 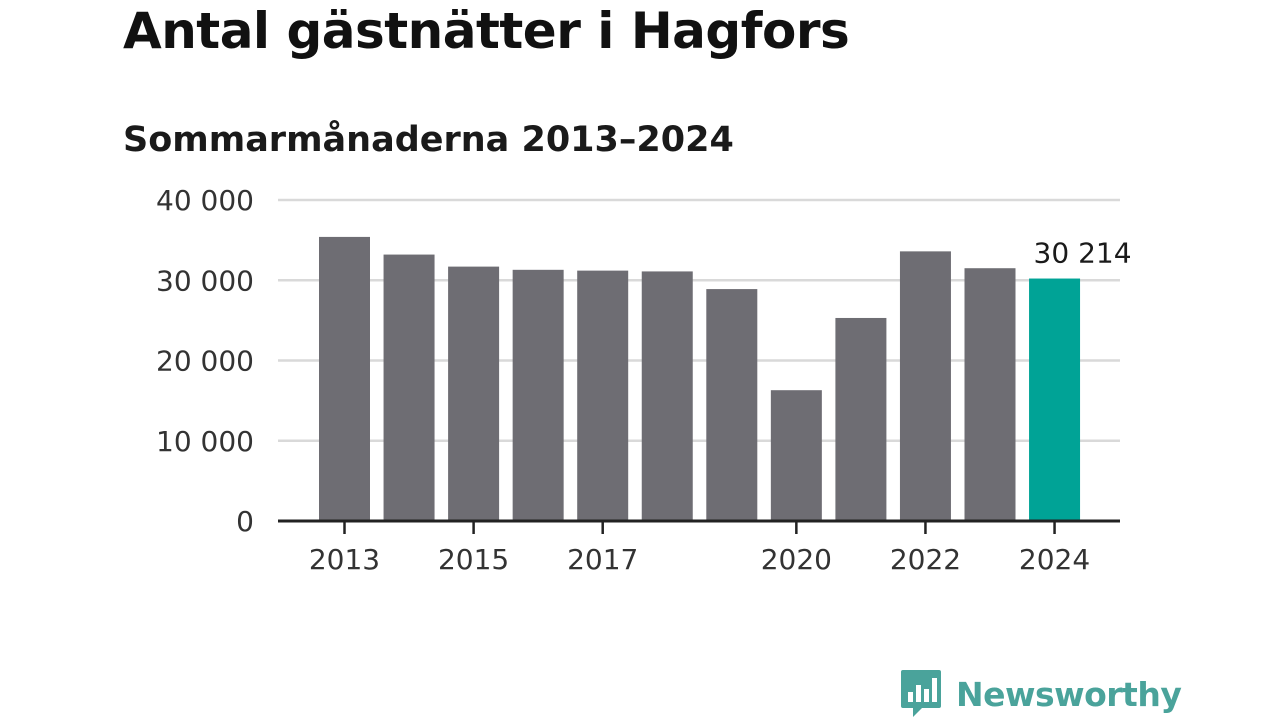 What do you see at coordinates (990, 394) in the screenshot?
I see `bar-2023` at bounding box center [990, 394].